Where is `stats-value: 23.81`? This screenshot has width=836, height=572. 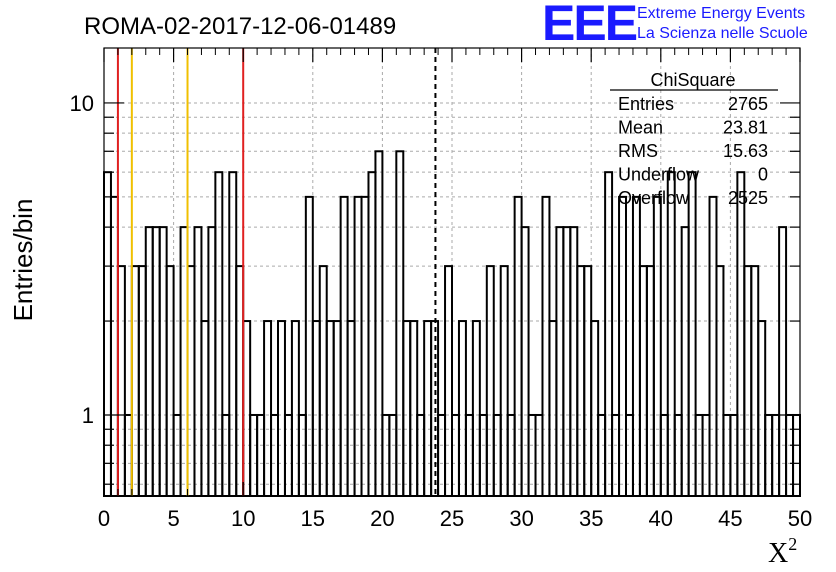 stats-value: 23.81 is located at coordinates (745, 128).